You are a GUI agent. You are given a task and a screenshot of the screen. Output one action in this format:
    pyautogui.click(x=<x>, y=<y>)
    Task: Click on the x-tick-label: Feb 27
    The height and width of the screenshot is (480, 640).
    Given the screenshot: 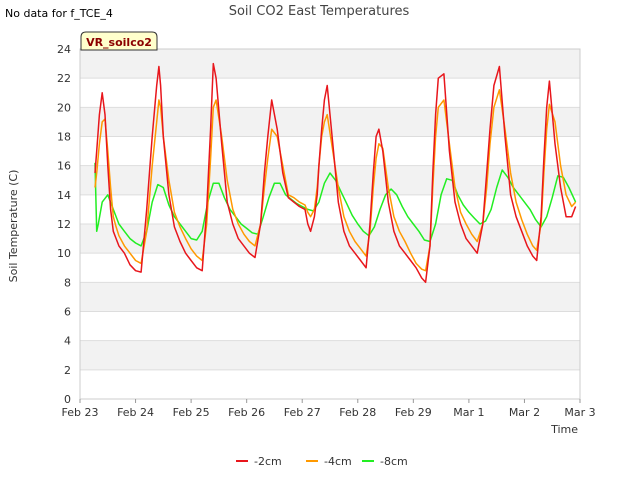 What is the action you would take?
    pyautogui.click(x=302, y=412)
    